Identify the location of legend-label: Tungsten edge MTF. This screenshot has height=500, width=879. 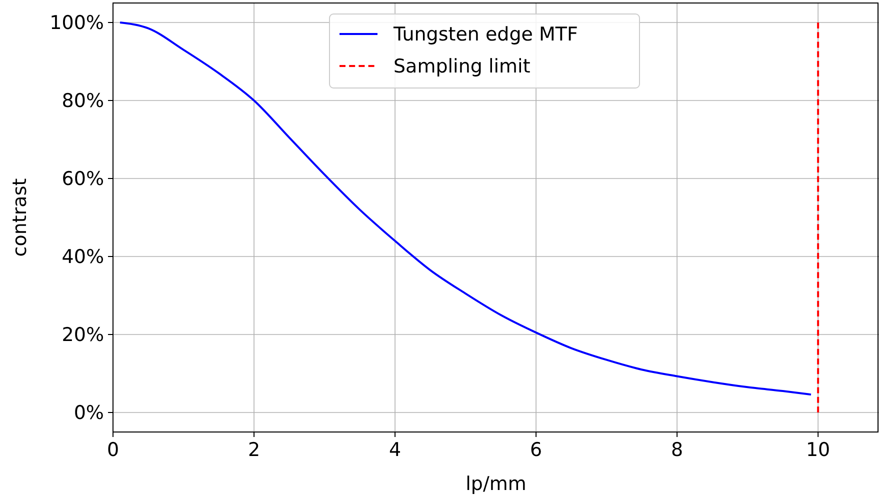
(485, 35).